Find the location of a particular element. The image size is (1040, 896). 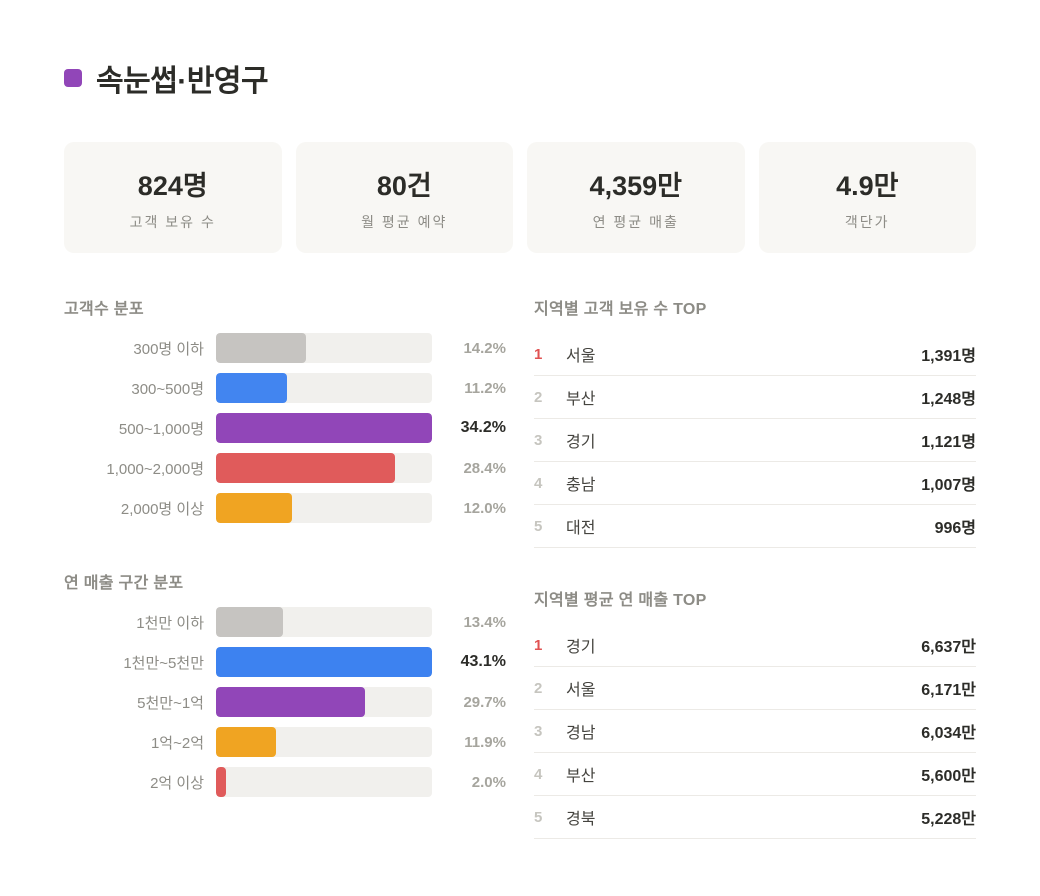

bar-category-label: 500~1,000명 is located at coordinates (161, 429).